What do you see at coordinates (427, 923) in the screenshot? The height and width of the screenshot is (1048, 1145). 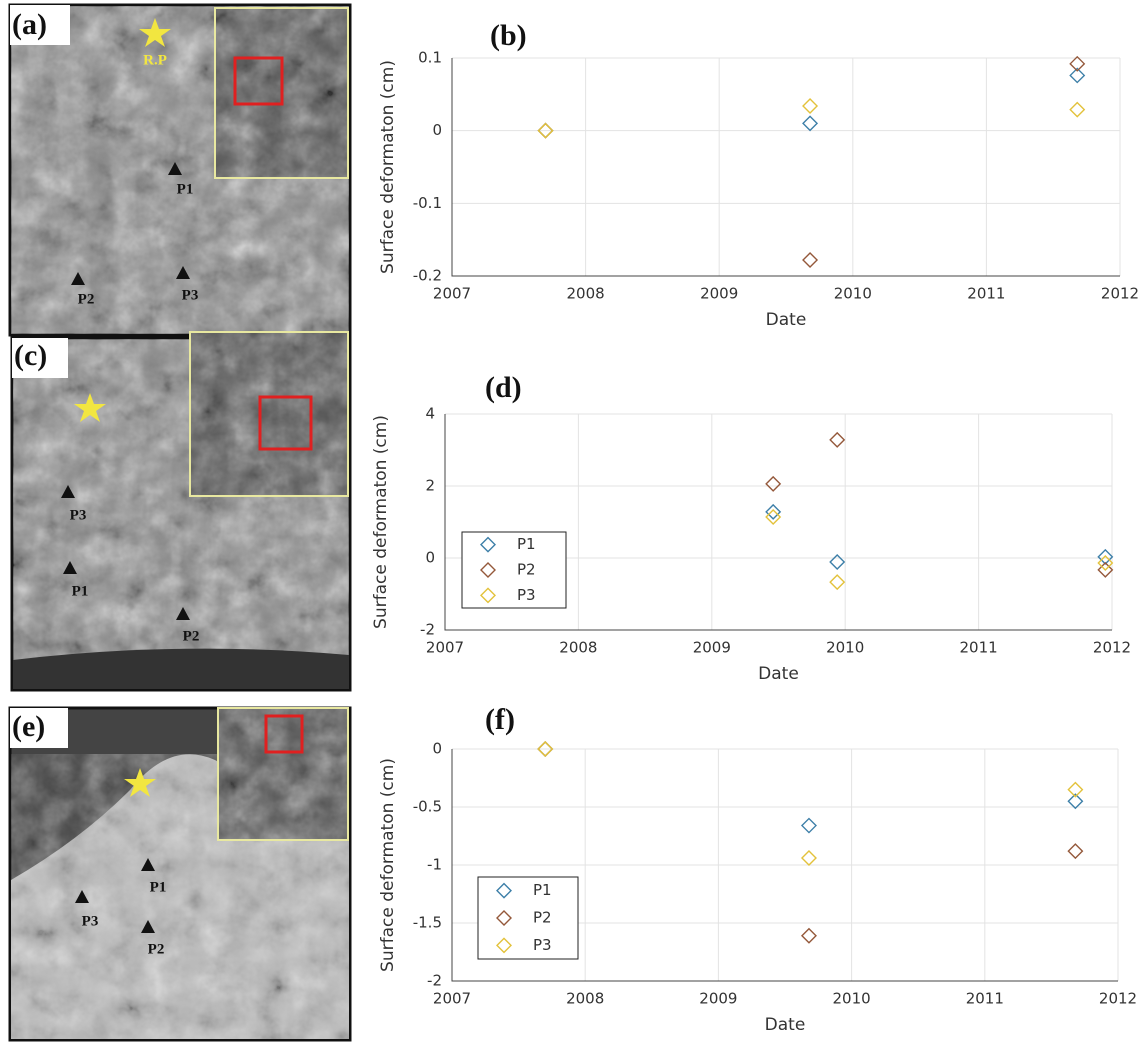 I see `y-tick-label: -1.5` at bounding box center [427, 923].